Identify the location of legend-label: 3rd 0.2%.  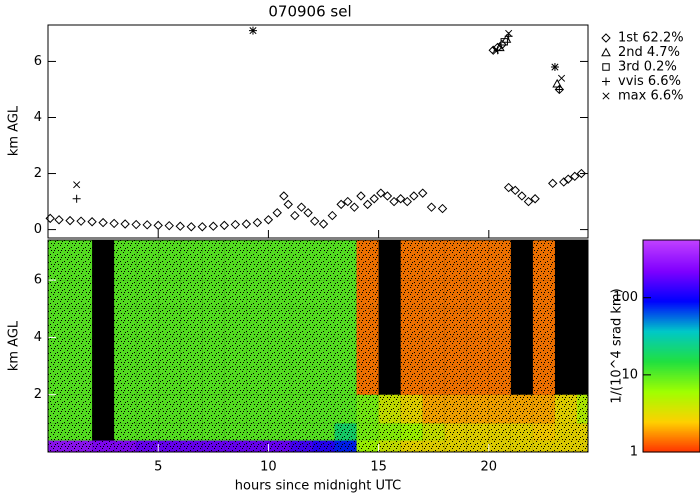
(647, 67).